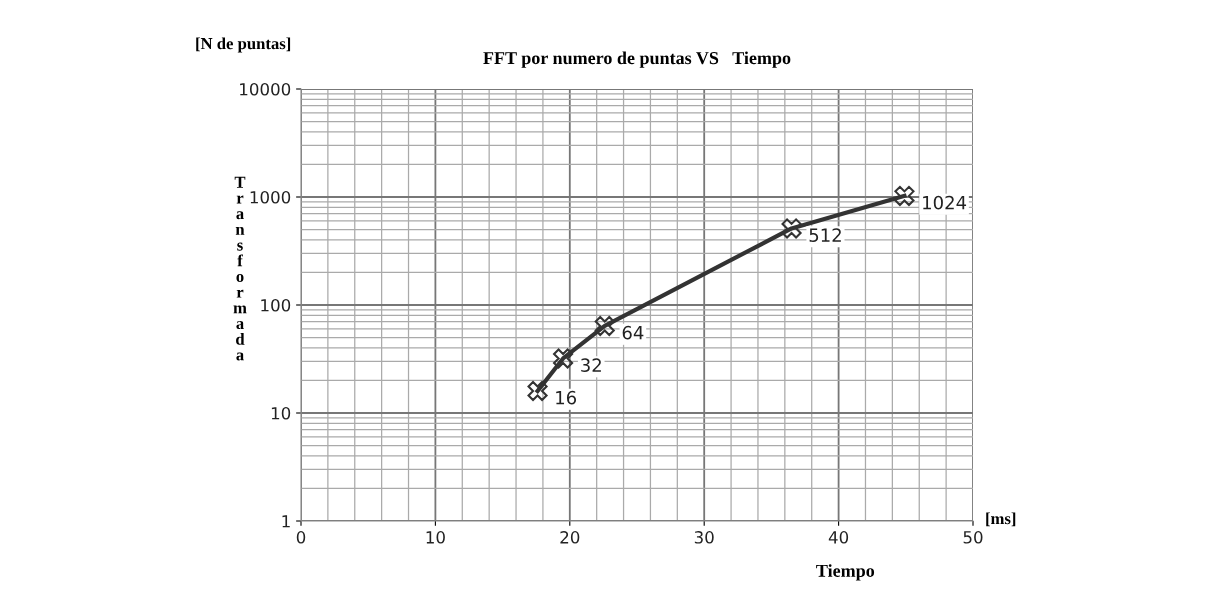 This screenshot has height=599, width=1212. Describe the element at coordinates (301, 537) in the screenshot. I see `x-tick-label: 0` at that location.